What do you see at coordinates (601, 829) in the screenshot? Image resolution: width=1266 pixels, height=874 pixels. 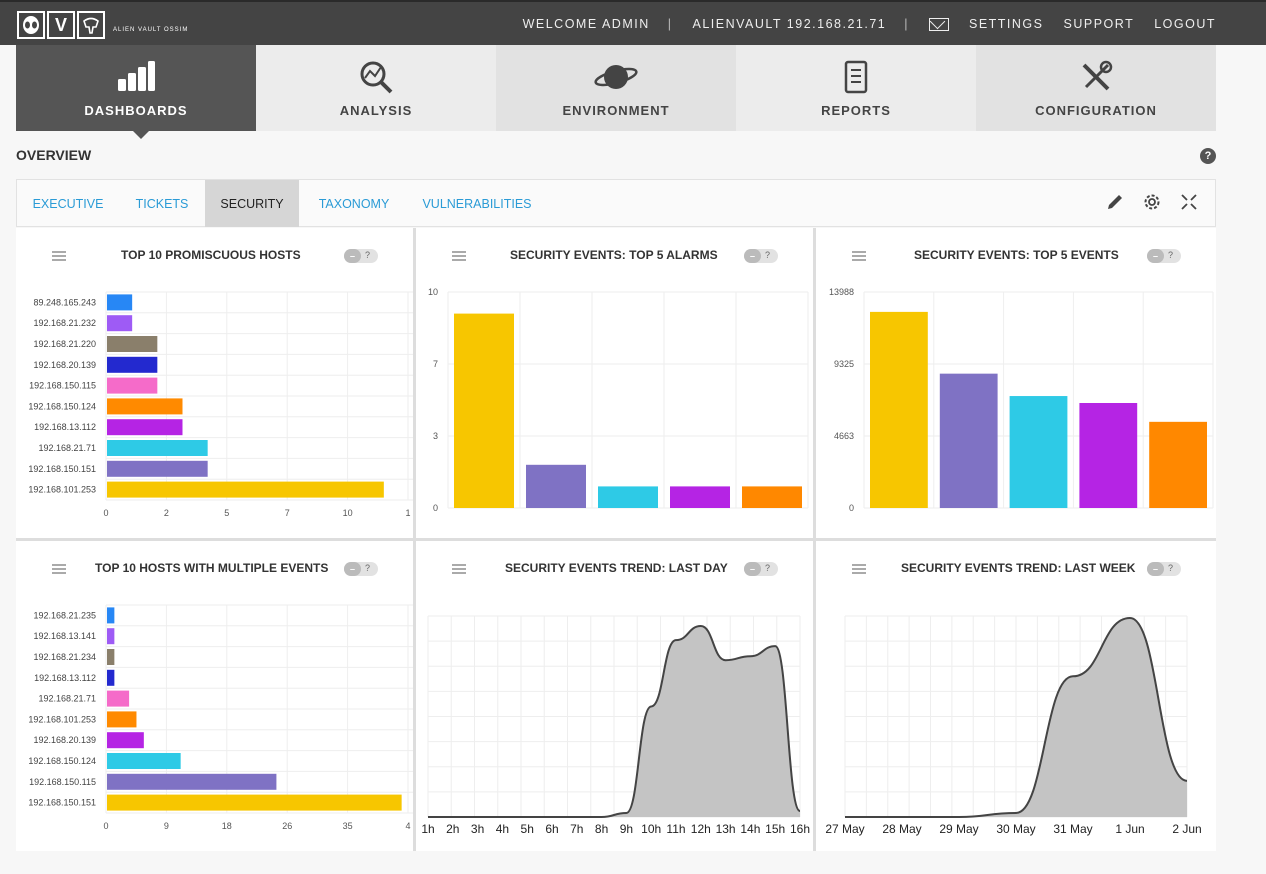 I see `x-tick-label: 8h` at bounding box center [601, 829].